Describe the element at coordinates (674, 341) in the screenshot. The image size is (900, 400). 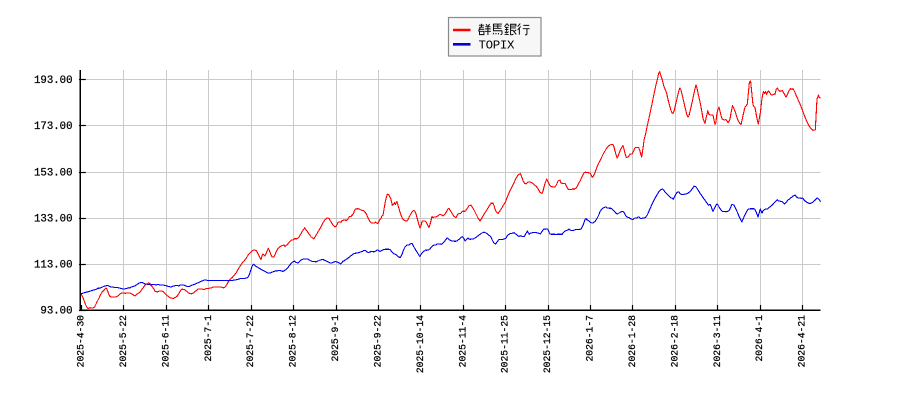
I see `svg-text: 2026-2-18` at that location.